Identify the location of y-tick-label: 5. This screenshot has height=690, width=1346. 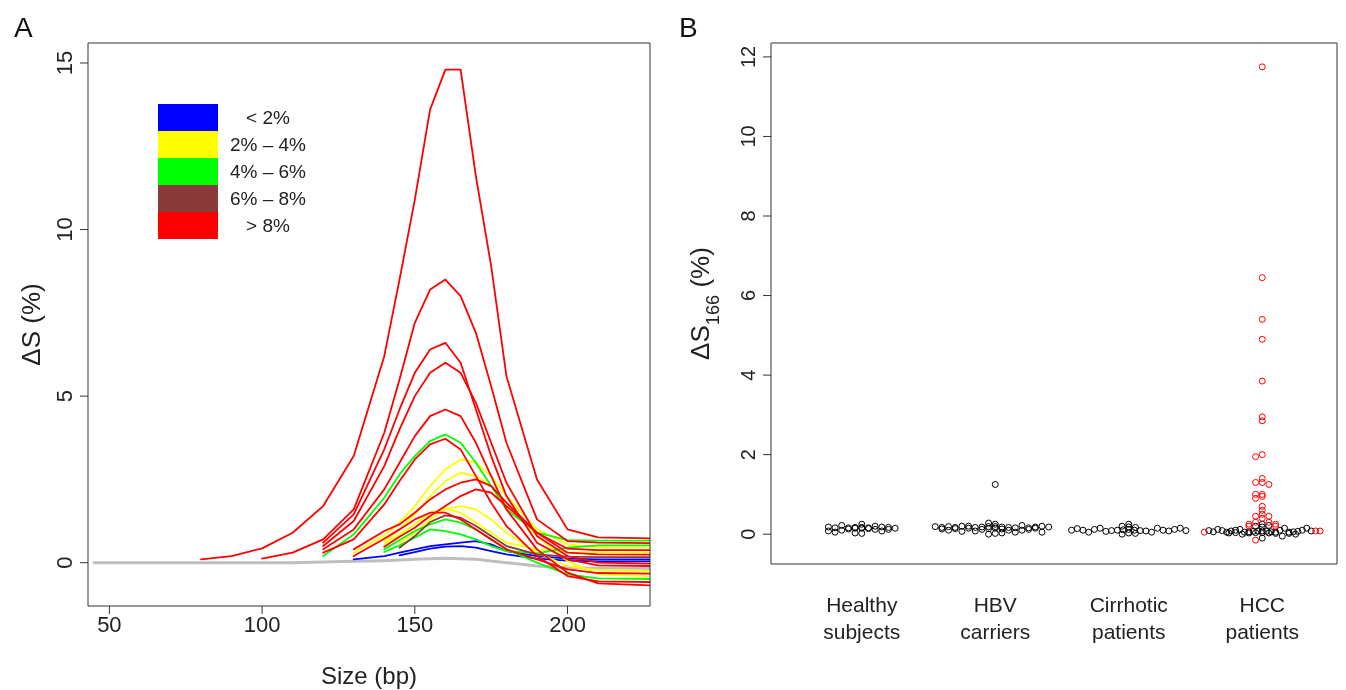
(64, 396).